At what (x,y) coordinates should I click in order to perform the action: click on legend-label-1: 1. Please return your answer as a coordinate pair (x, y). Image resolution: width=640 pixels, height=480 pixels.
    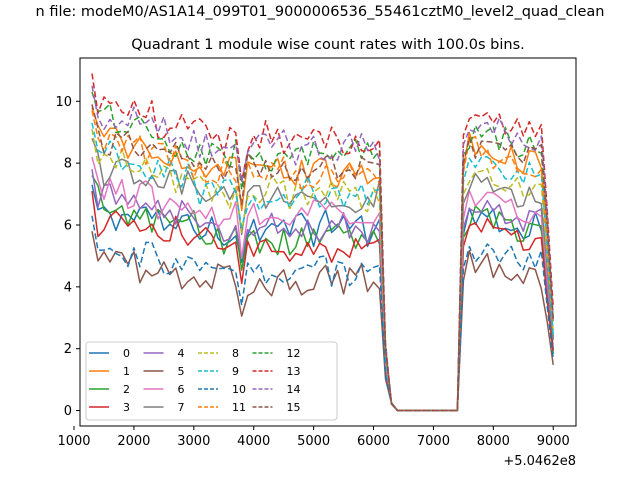
    Looking at the image, I should click on (126, 371).